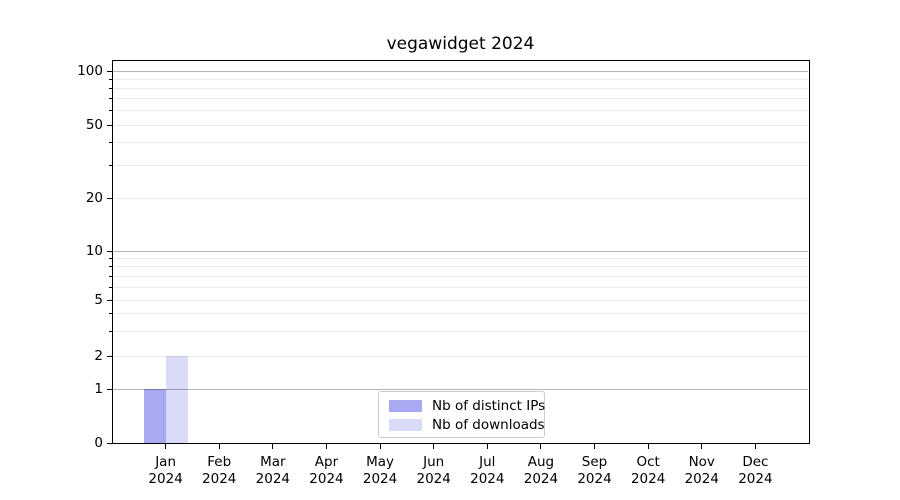 Image resolution: width=900 pixels, height=500 pixels. Describe the element at coordinates (98, 356) in the screenshot. I see `y-tick-label-2: 2` at that location.